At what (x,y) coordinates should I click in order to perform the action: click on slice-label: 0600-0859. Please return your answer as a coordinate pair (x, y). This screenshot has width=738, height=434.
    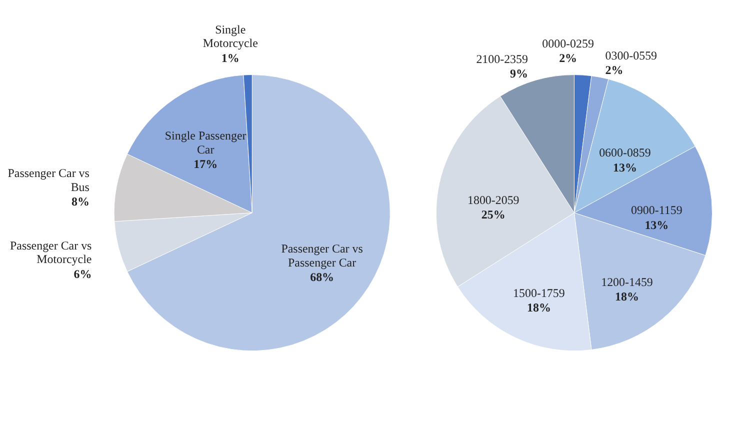
    Looking at the image, I should click on (625, 153).